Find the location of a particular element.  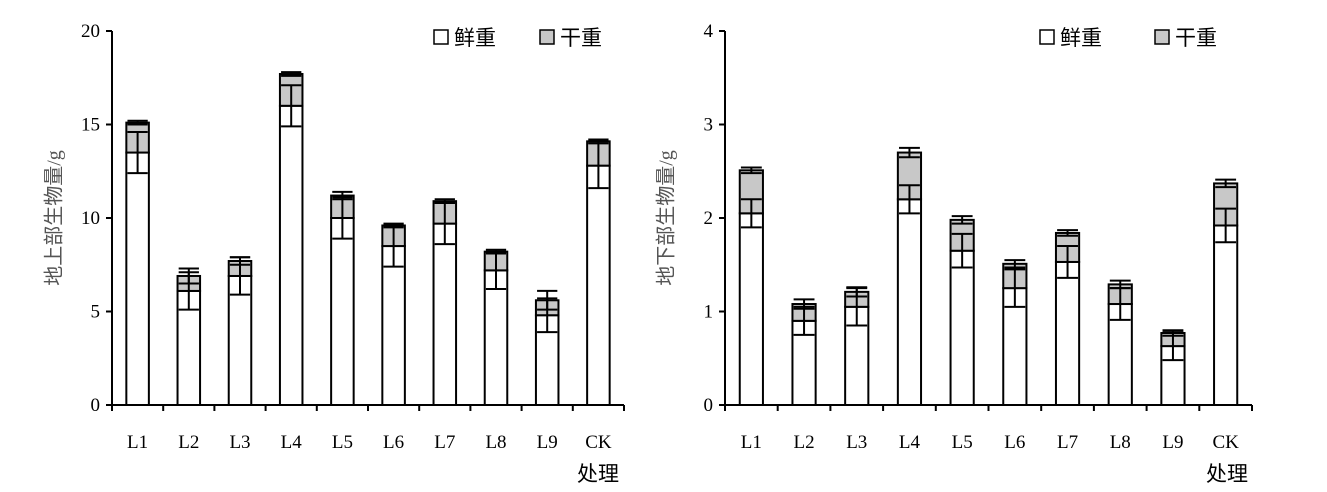

y-axis-label: 地下部生物量/g is located at coordinates (666, 218).